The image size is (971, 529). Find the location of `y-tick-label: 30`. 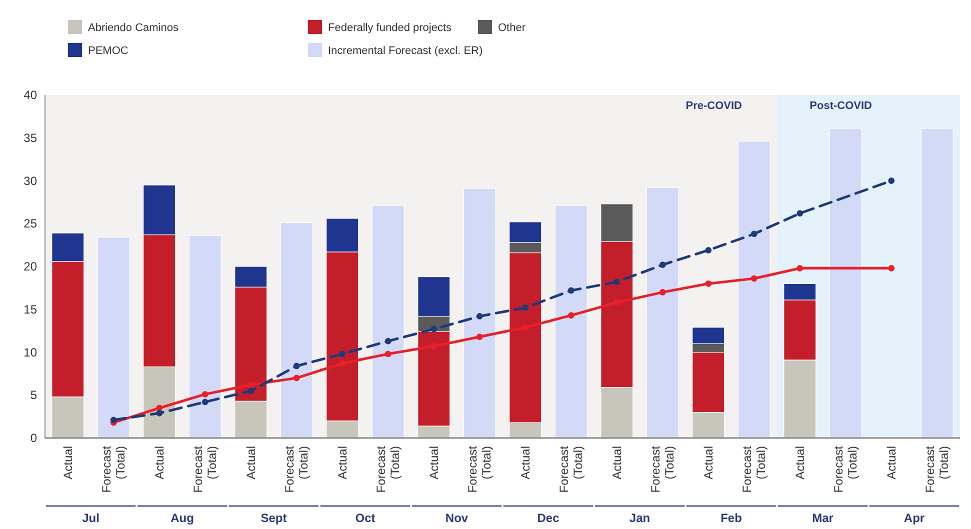

y-tick-label: 30 is located at coordinates (31, 181).